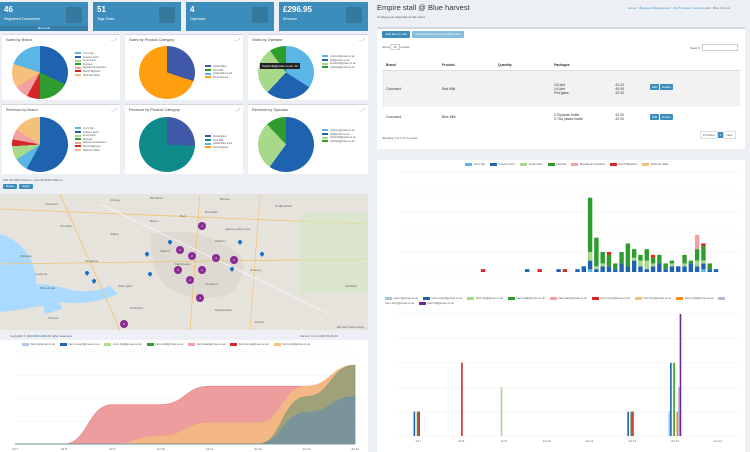  I want to click on legend-item: Yeo's Tap, so click(475, 164).